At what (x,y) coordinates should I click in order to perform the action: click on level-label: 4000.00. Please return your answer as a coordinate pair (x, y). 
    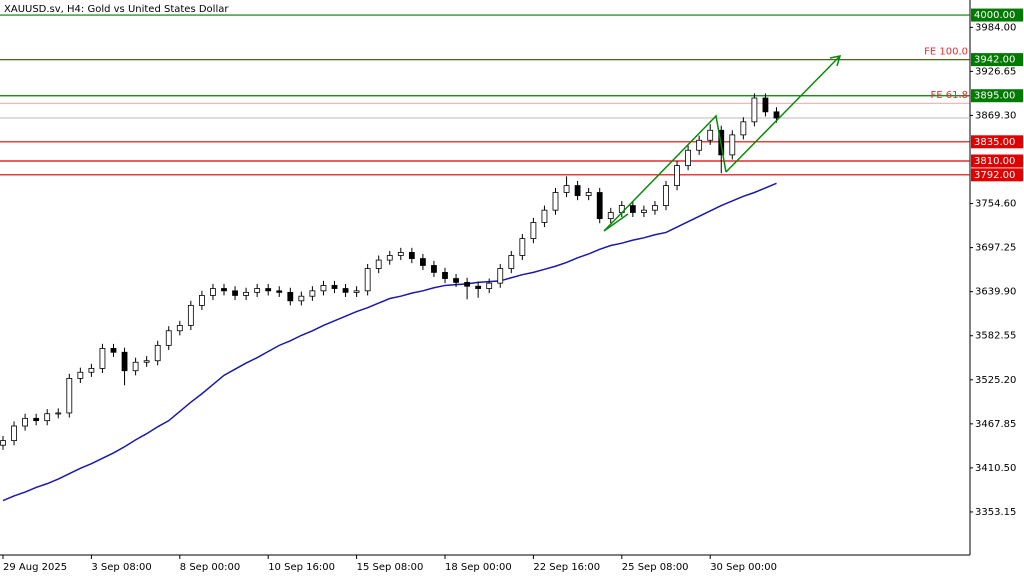
    Looking at the image, I should click on (994, 15).